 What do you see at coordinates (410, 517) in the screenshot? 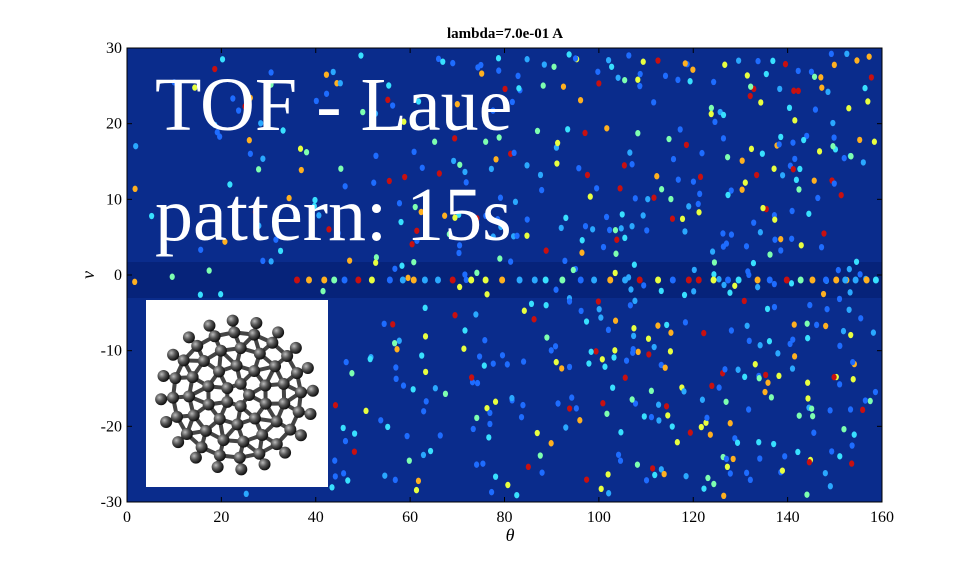
I see `x-tick-label: 60` at bounding box center [410, 517].